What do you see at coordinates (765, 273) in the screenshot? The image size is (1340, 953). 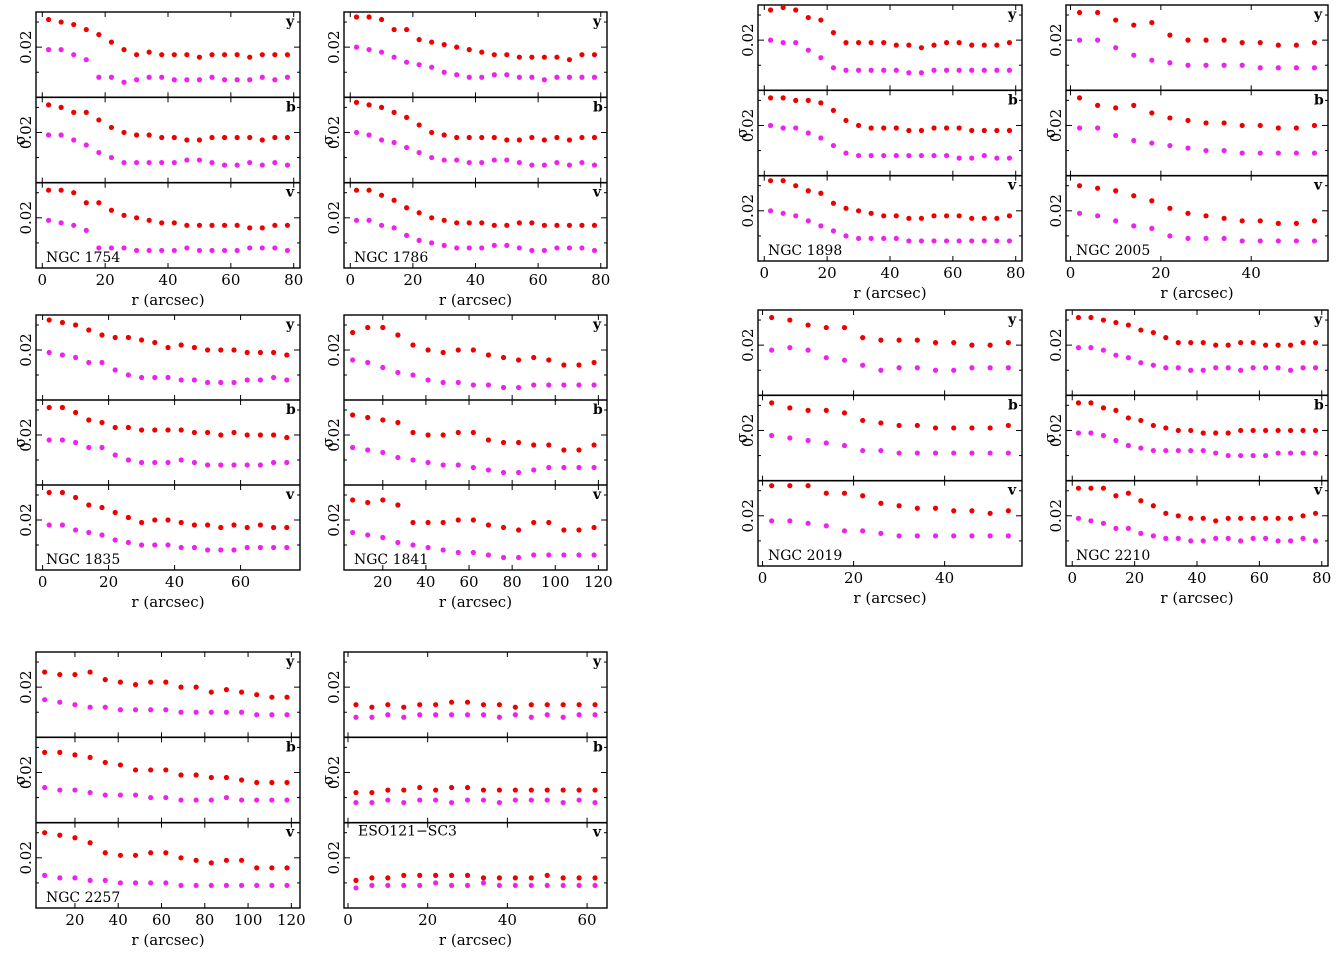 I see `x-tick-label: 0` at bounding box center [765, 273].